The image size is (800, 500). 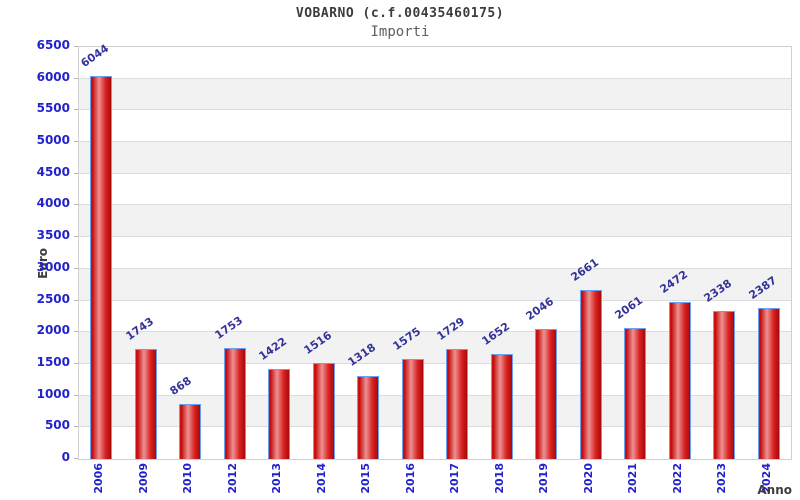 I want to click on y-tick-label: 3000, so click(x=53, y=266).